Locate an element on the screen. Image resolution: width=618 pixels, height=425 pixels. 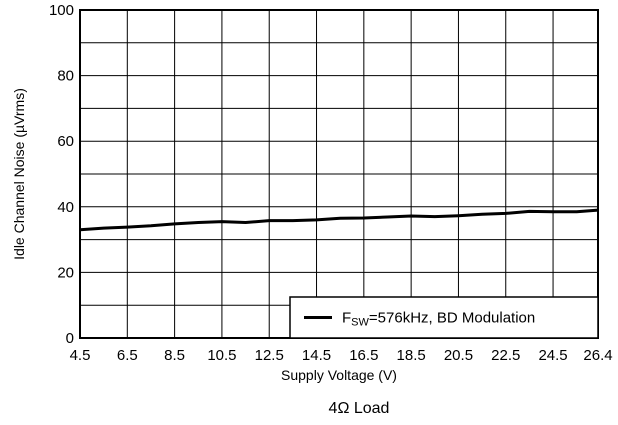
legend-label-prefix: F is located at coordinates (346, 318).